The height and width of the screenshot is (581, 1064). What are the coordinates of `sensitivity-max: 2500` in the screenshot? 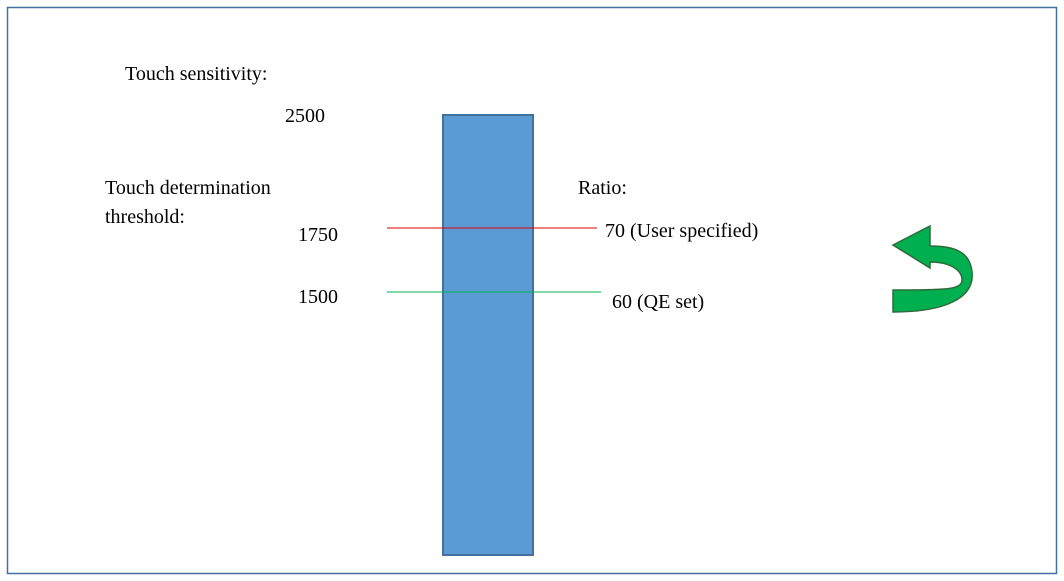 It's located at (305, 116).